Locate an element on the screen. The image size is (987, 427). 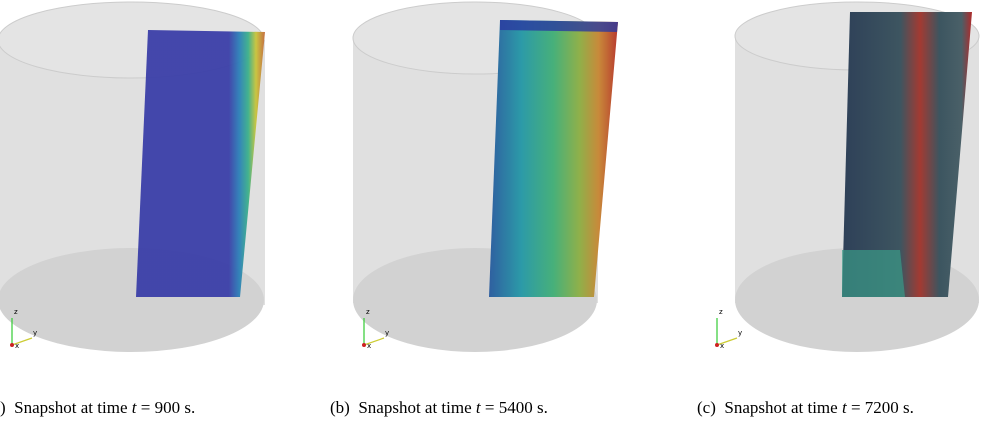
caption-label: (b) is located at coordinates (340, 407).